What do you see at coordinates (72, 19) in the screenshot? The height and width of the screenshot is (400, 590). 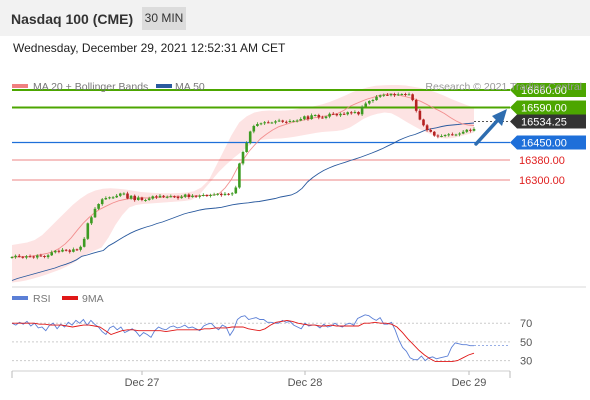 I see `instrument-title: Nasdaq 100 (CME)` at bounding box center [72, 19].